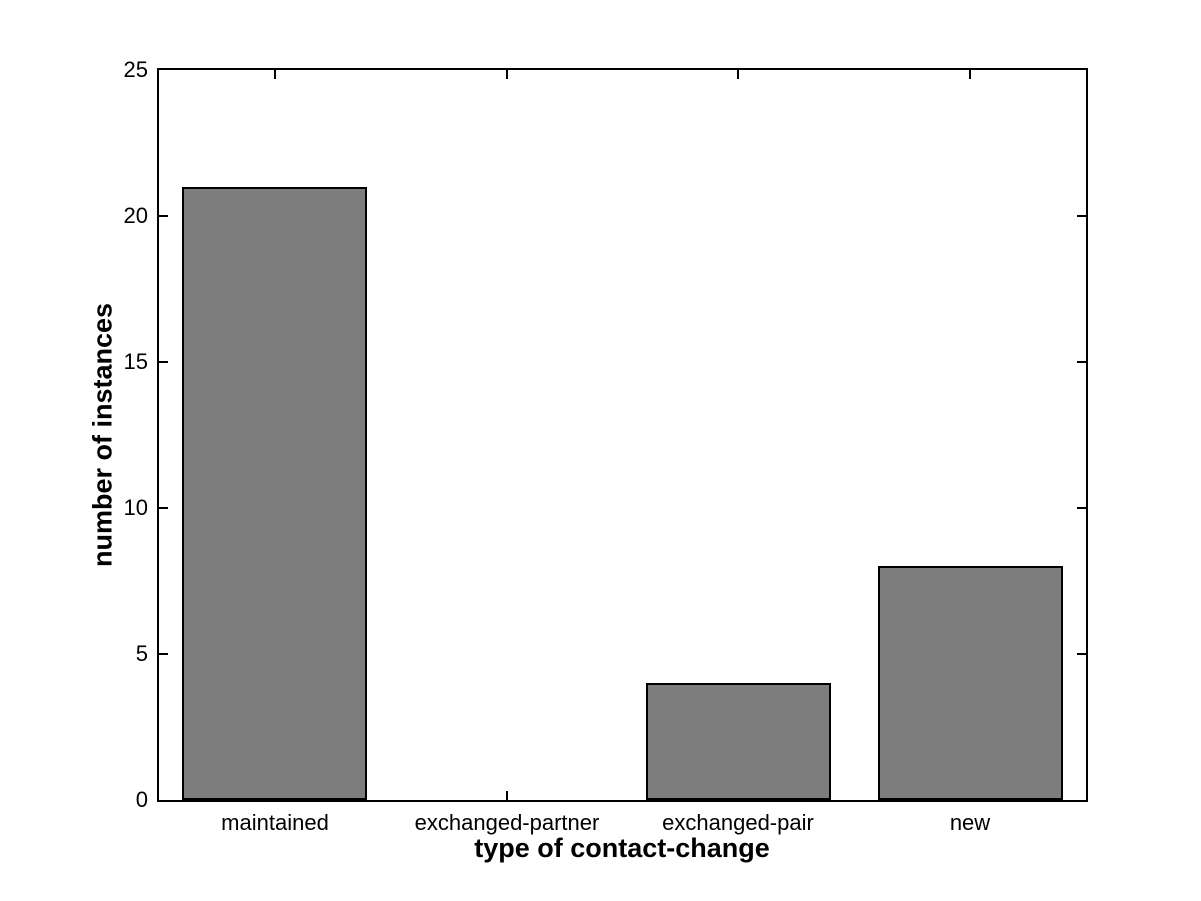  Describe the element at coordinates (135, 507) in the screenshot. I see `y-tick-label: 10` at that location.